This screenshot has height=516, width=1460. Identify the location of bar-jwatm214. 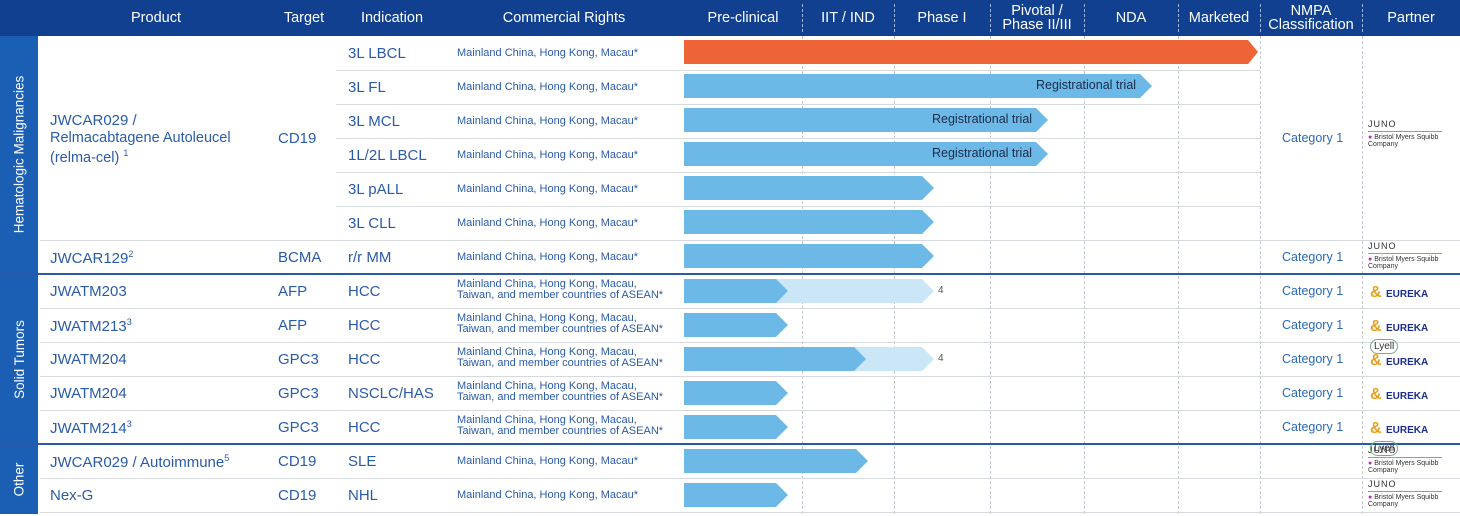
(736, 427).